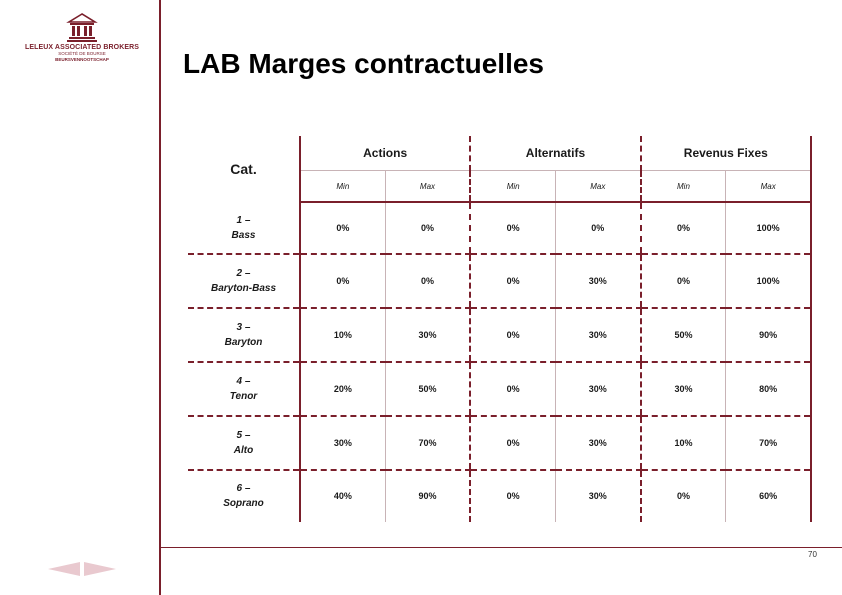  What do you see at coordinates (769, 495) in the screenshot?
I see `value-cell: 60%` at bounding box center [769, 495].